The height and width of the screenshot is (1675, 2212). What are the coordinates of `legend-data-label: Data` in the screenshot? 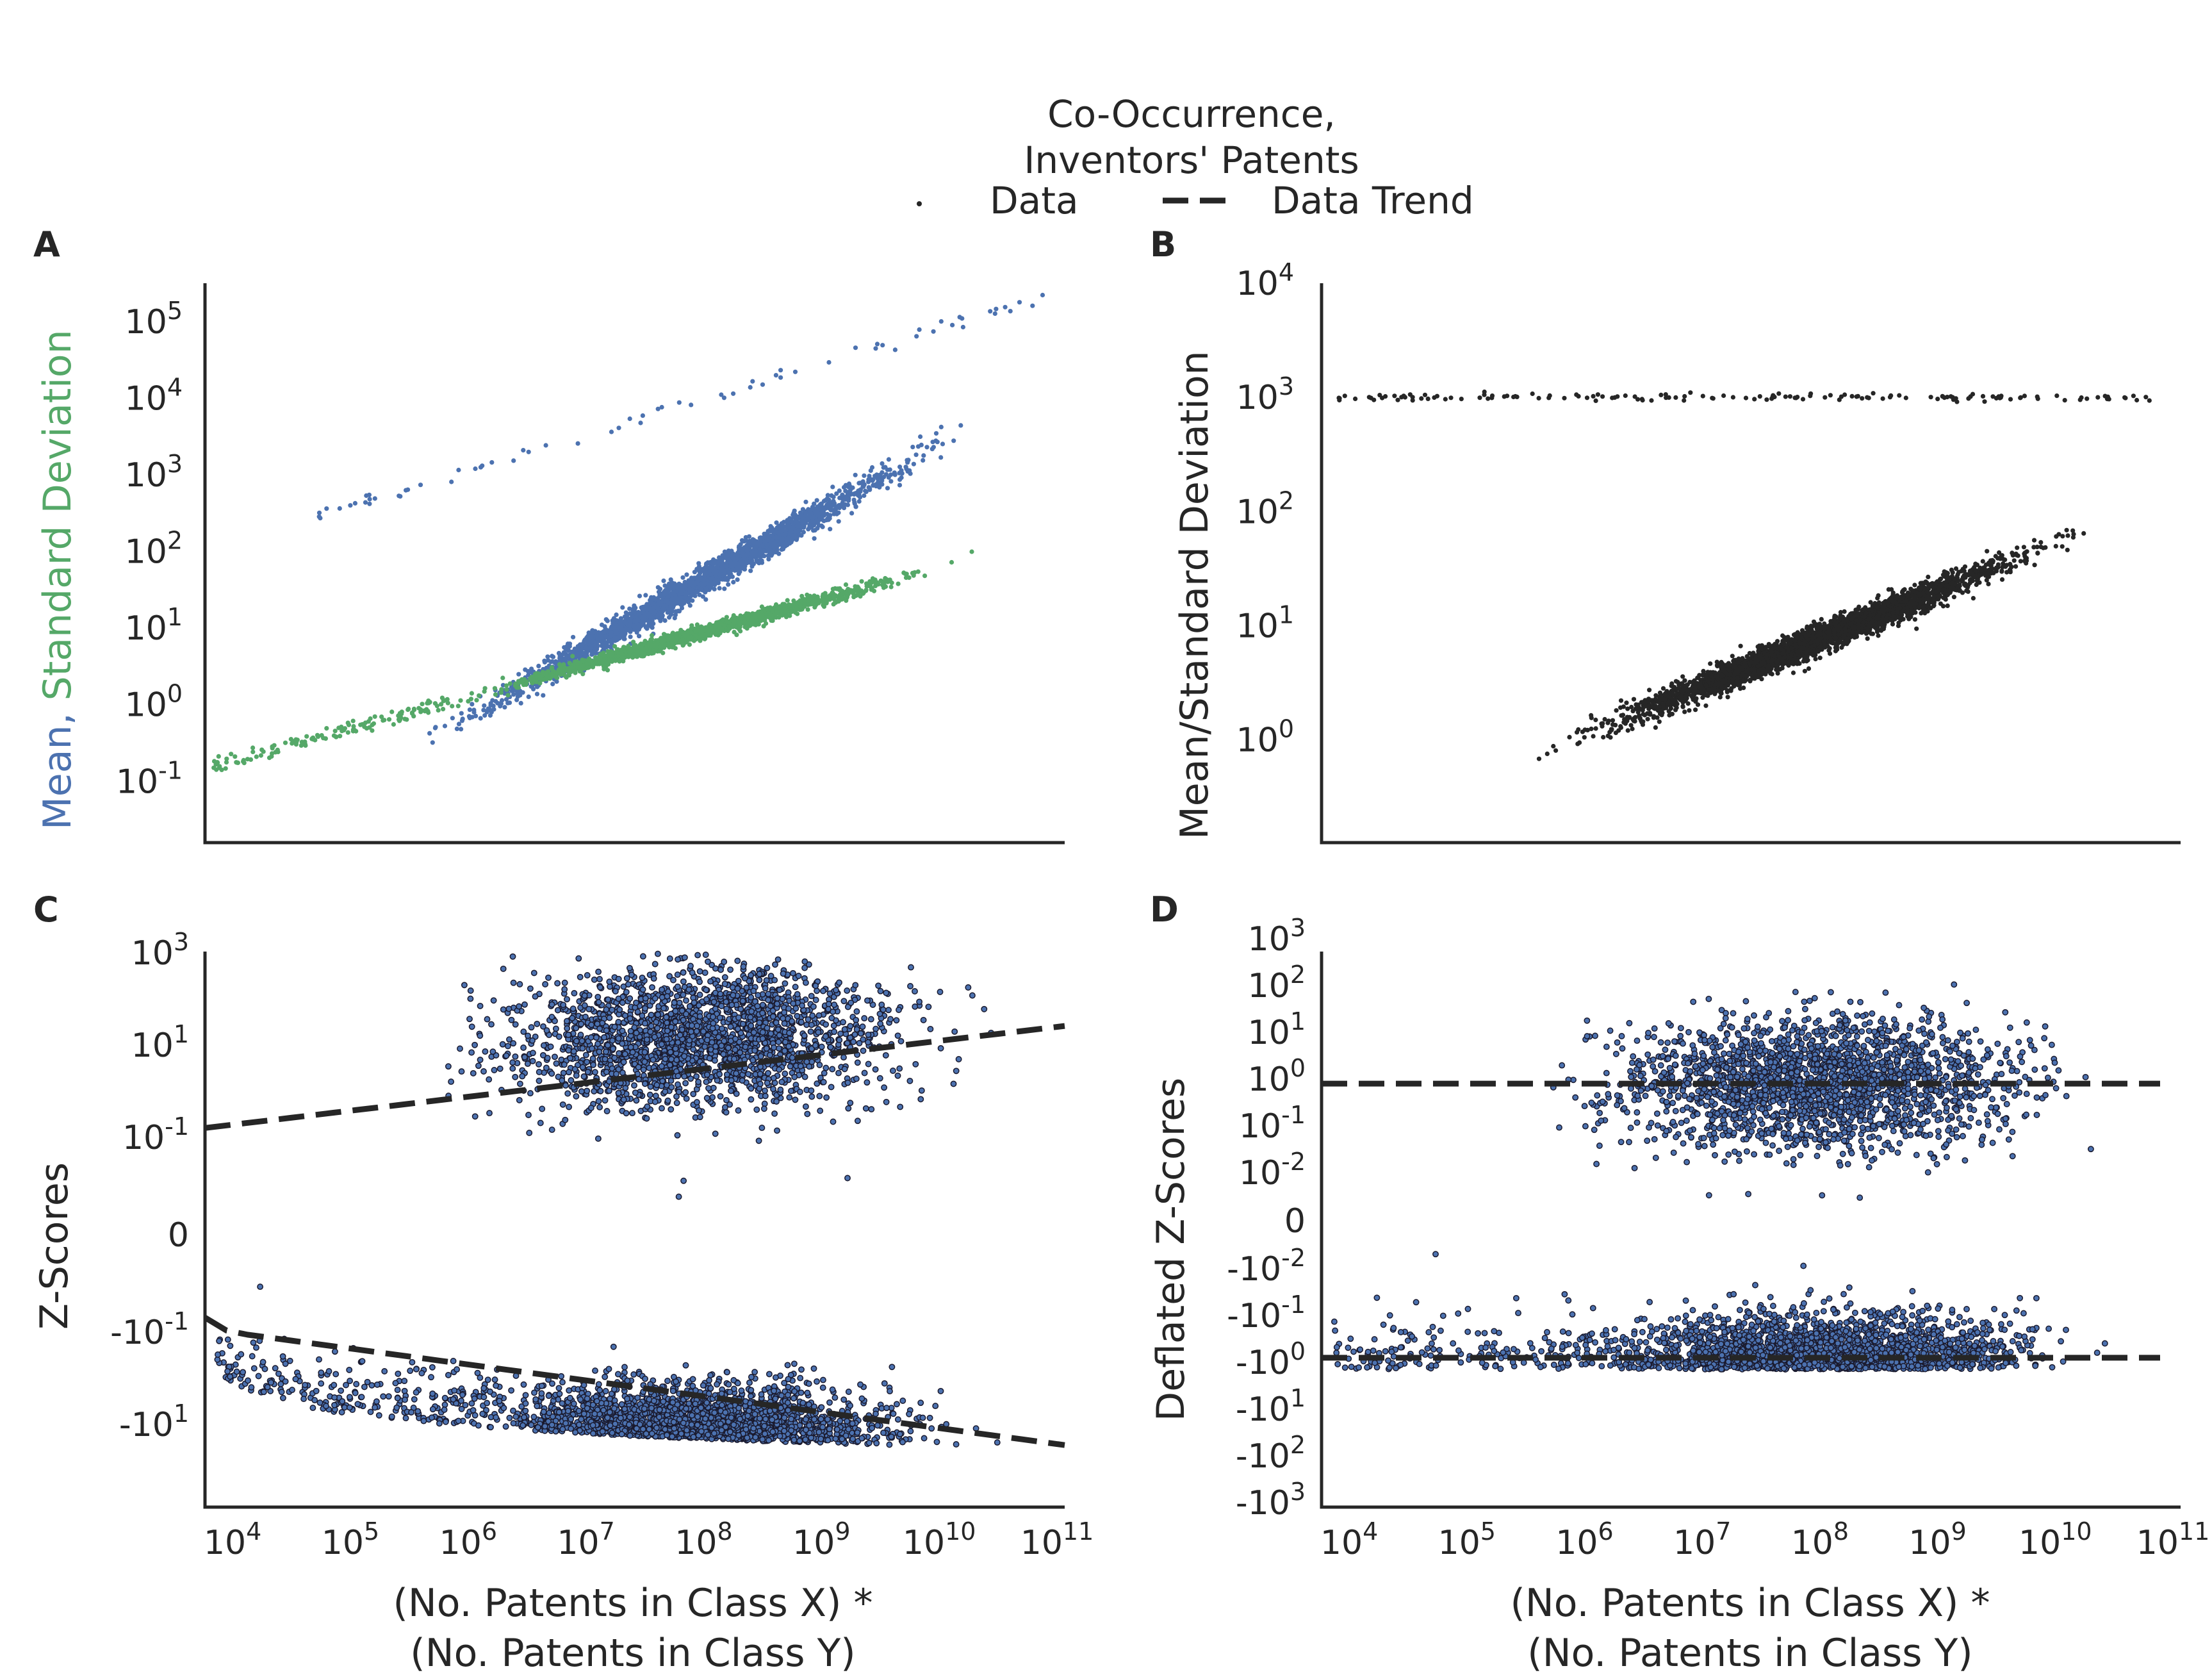 It's located at (1034, 200).